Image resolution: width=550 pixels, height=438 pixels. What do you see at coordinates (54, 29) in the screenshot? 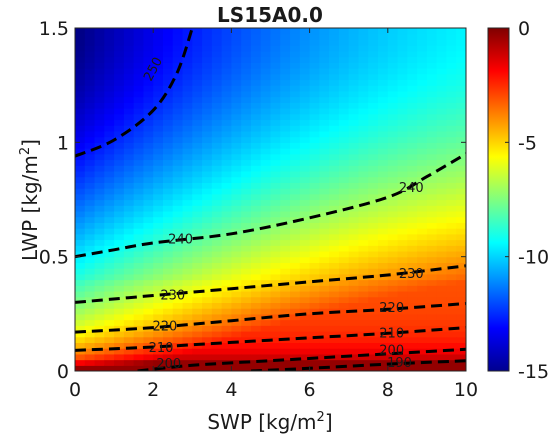
I see `y-tick-label: 1.5` at bounding box center [54, 29].